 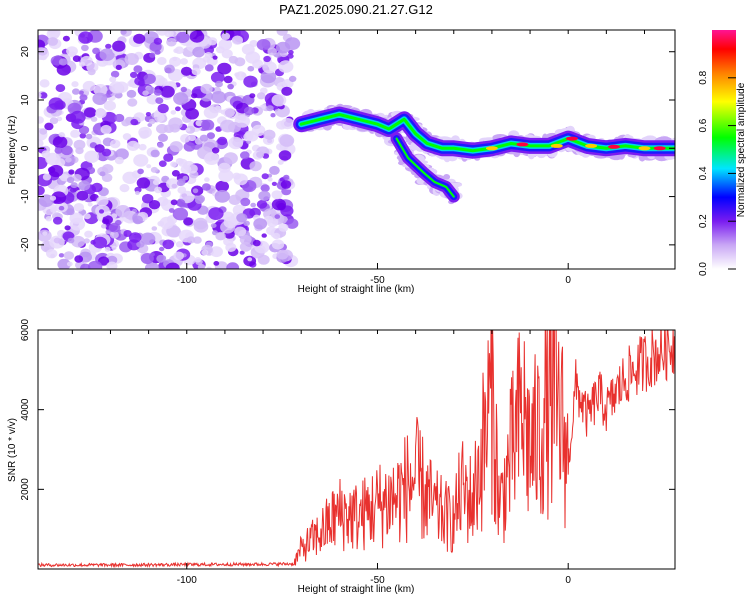 I want to click on x-tick-label: 0, so click(x=568, y=280).